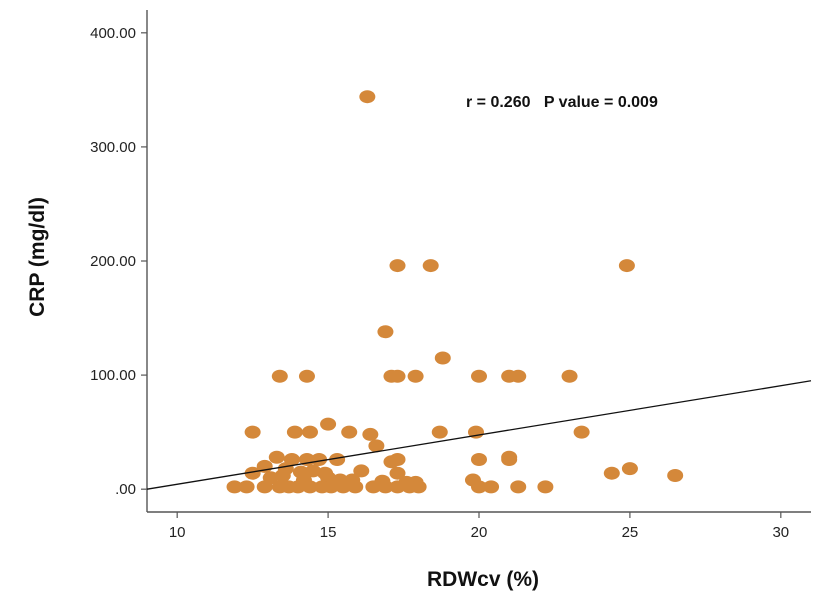 This screenshot has width=813, height=593. I want to click on x-axis: 10 15 20 25 30, so click(479, 526).